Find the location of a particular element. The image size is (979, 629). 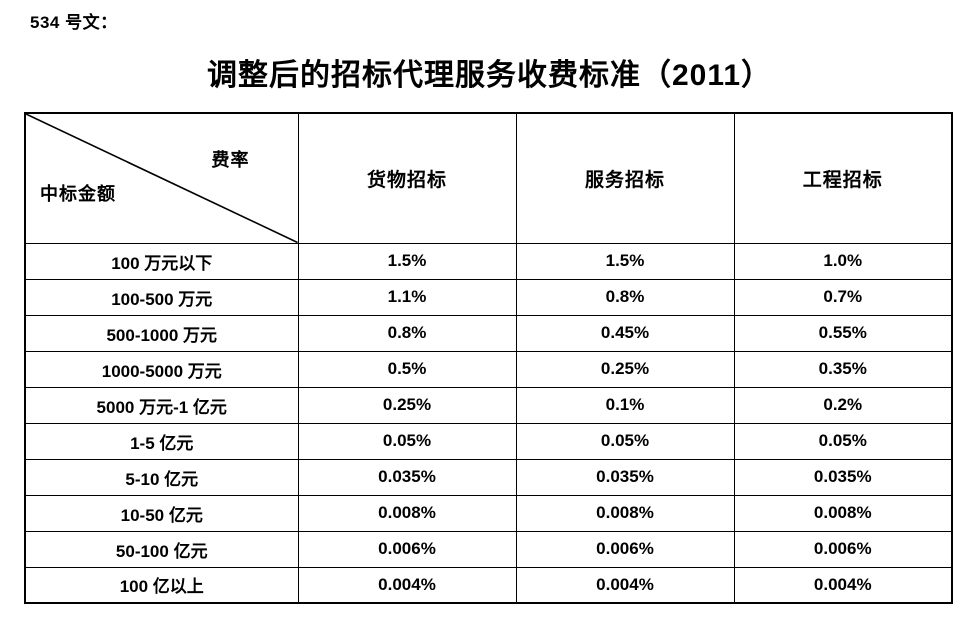

row-label-amount-range: 50-100 亿元 is located at coordinates (161, 549).